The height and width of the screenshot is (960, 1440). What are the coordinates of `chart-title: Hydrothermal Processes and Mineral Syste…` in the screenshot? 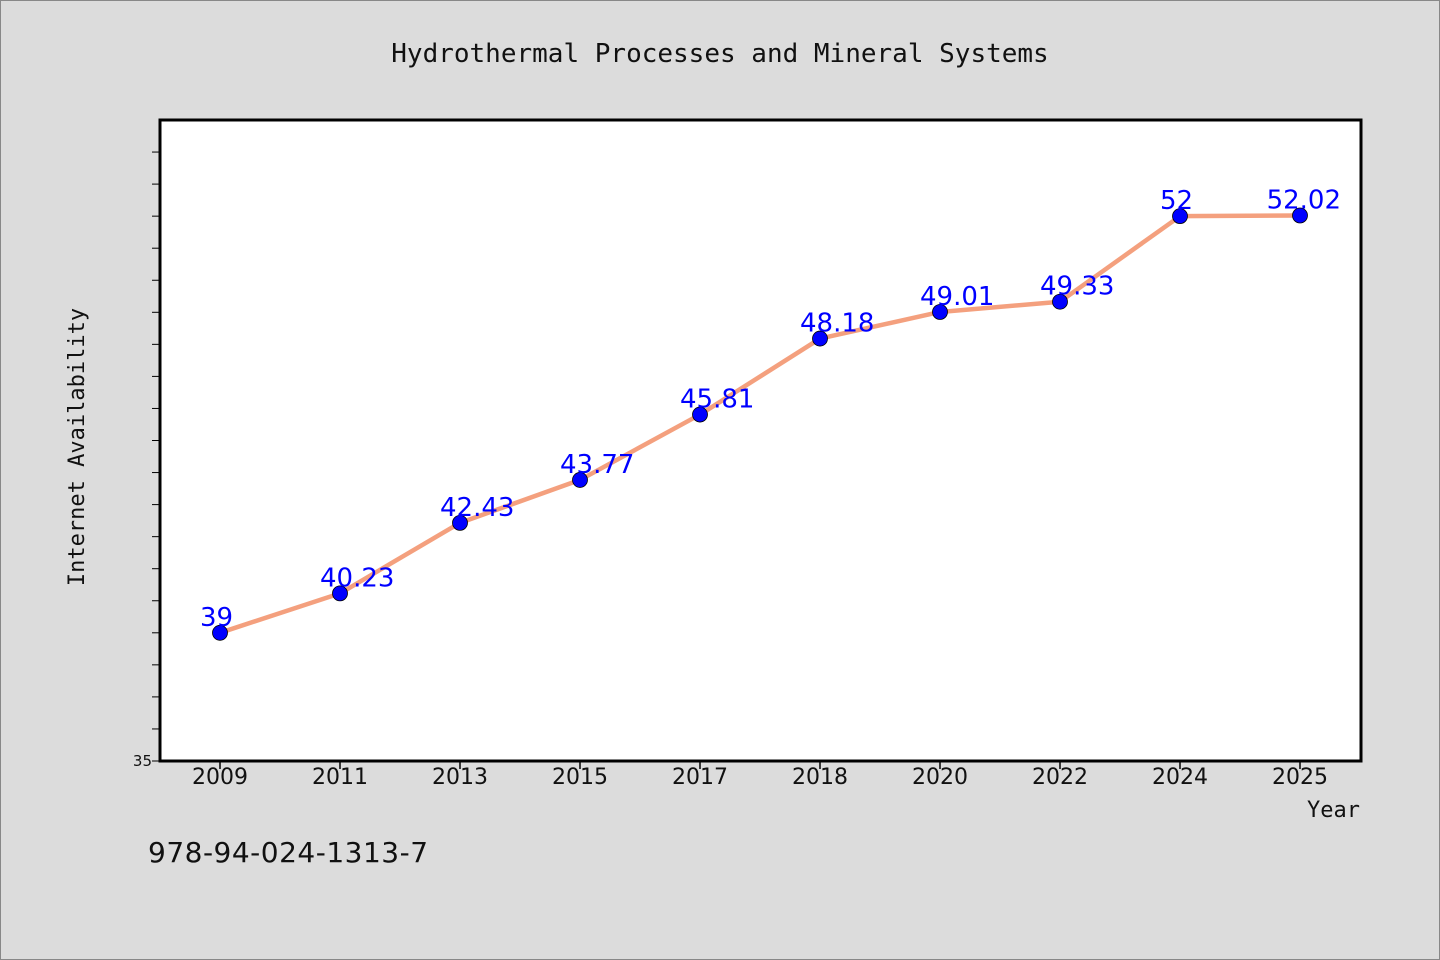 It's located at (719, 54).